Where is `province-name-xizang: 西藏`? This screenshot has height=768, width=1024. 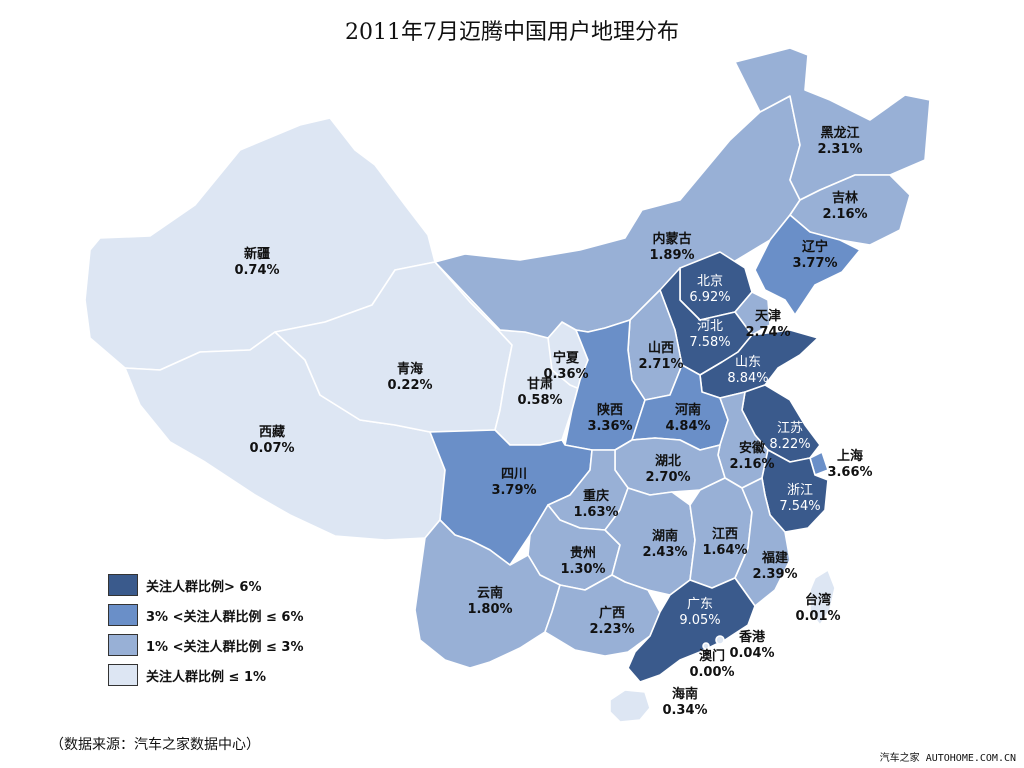 province-name-xizang: 西藏 is located at coordinates (272, 432).